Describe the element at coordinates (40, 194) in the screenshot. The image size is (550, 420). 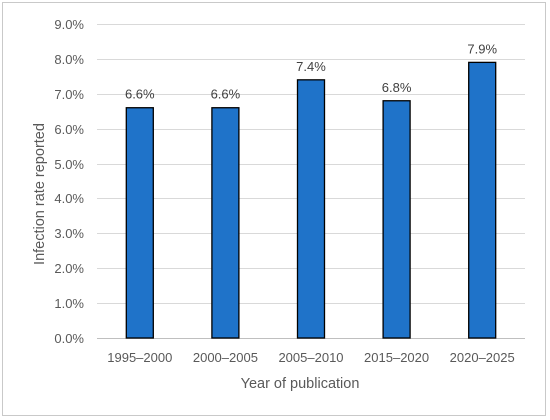
I see `y-axis-title: Infection rate reported` at that location.